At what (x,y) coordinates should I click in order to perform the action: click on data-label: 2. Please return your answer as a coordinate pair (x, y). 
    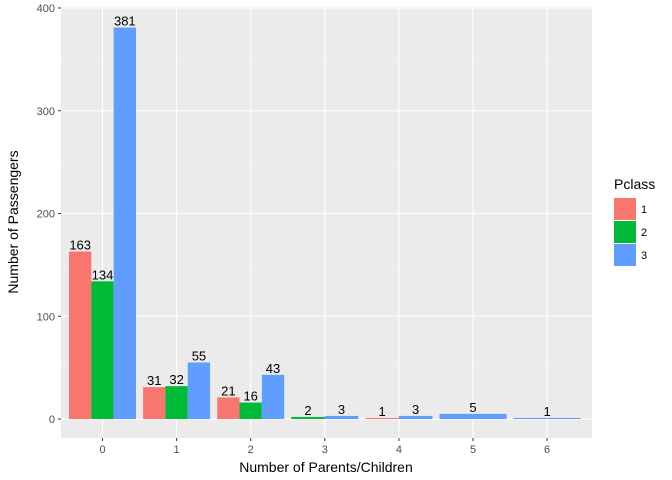
    Looking at the image, I should click on (307, 410).